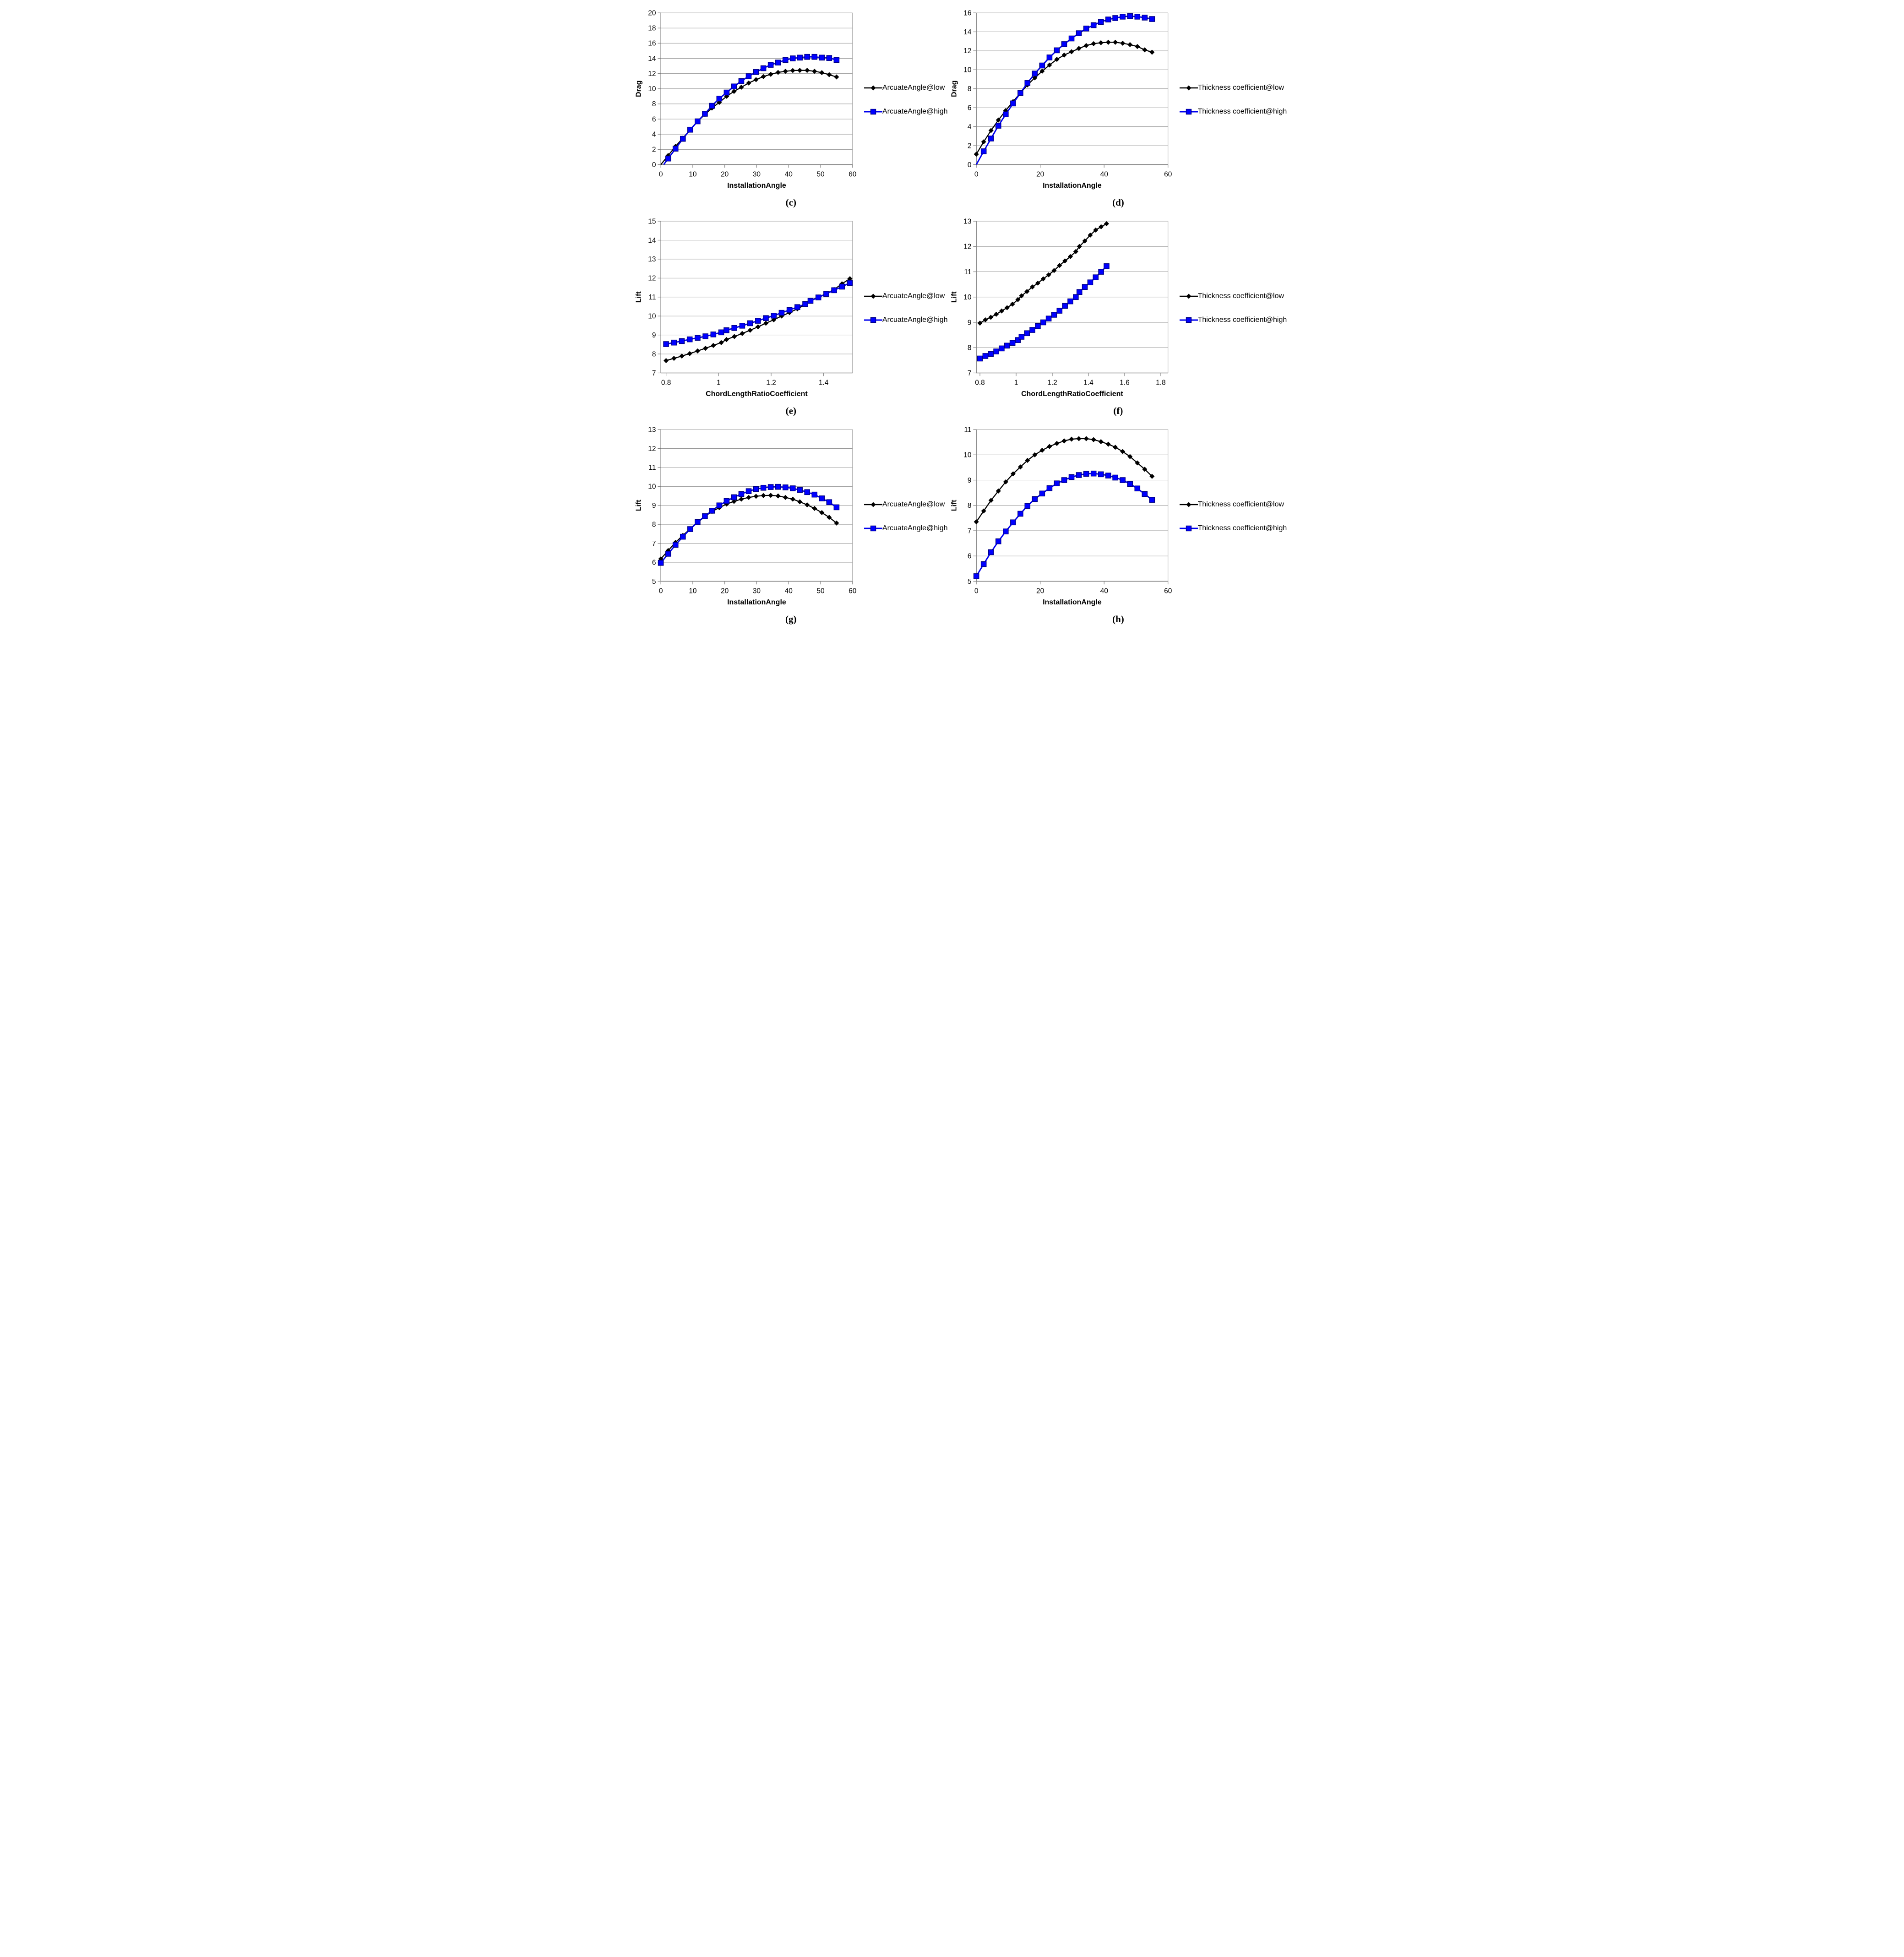  I want to click on svg-text: 14, so click(652, 59).